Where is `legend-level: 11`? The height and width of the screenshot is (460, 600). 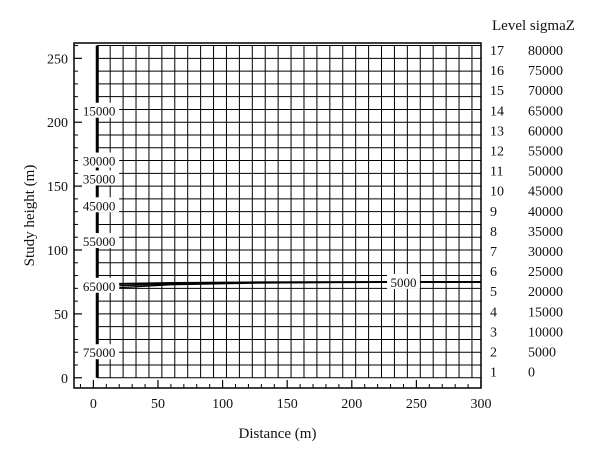
legend-level: 11 is located at coordinates (496, 172).